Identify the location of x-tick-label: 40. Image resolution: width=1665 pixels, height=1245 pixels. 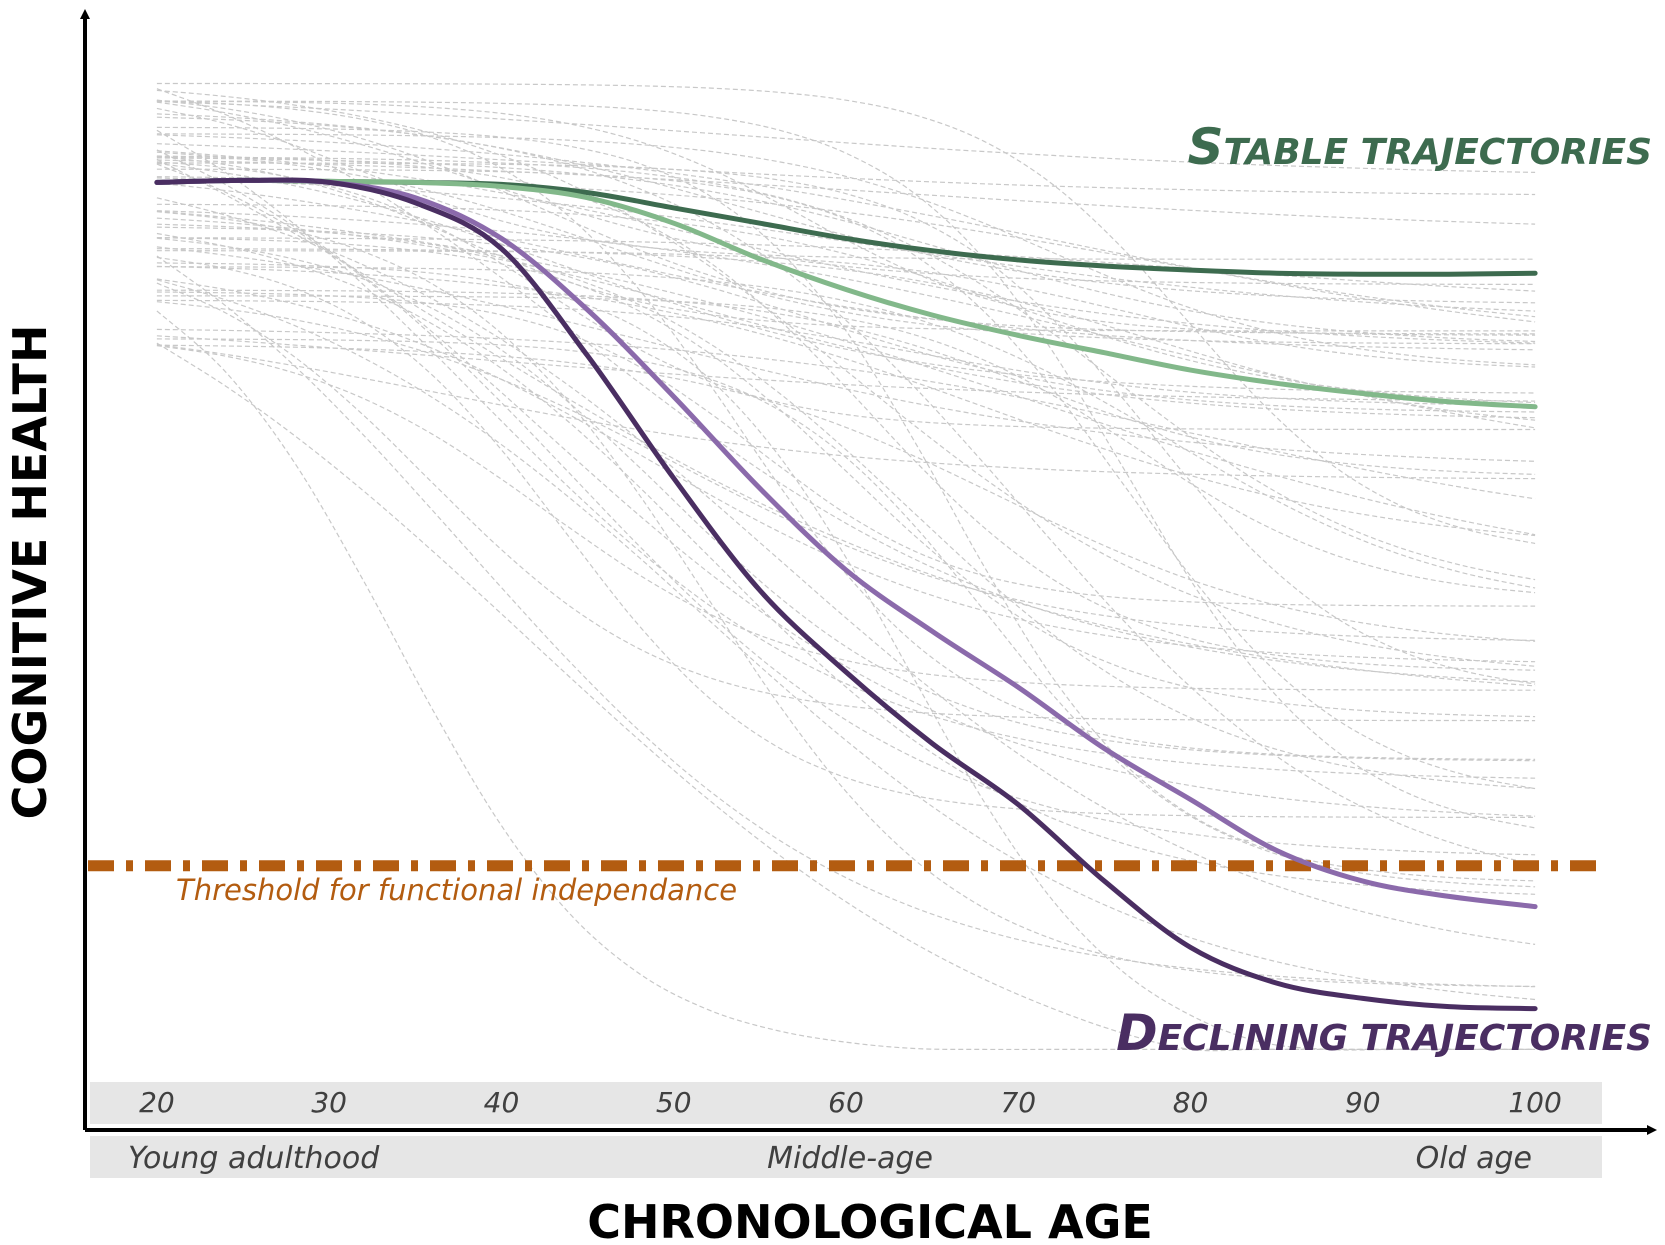
(502, 1102).